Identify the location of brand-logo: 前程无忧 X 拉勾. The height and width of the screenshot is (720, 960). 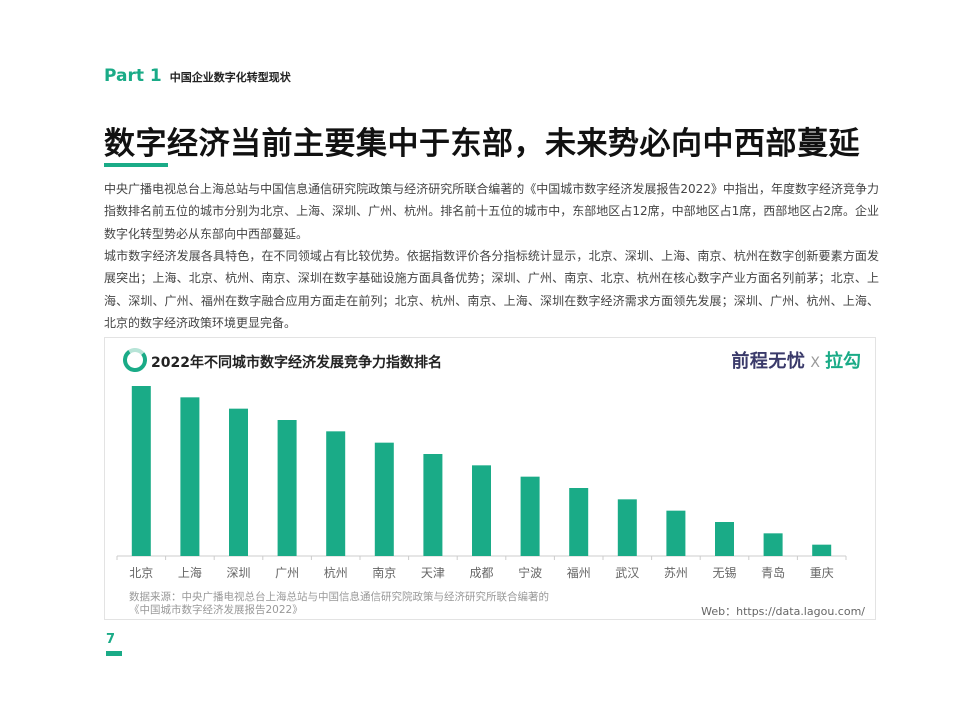
(796, 360).